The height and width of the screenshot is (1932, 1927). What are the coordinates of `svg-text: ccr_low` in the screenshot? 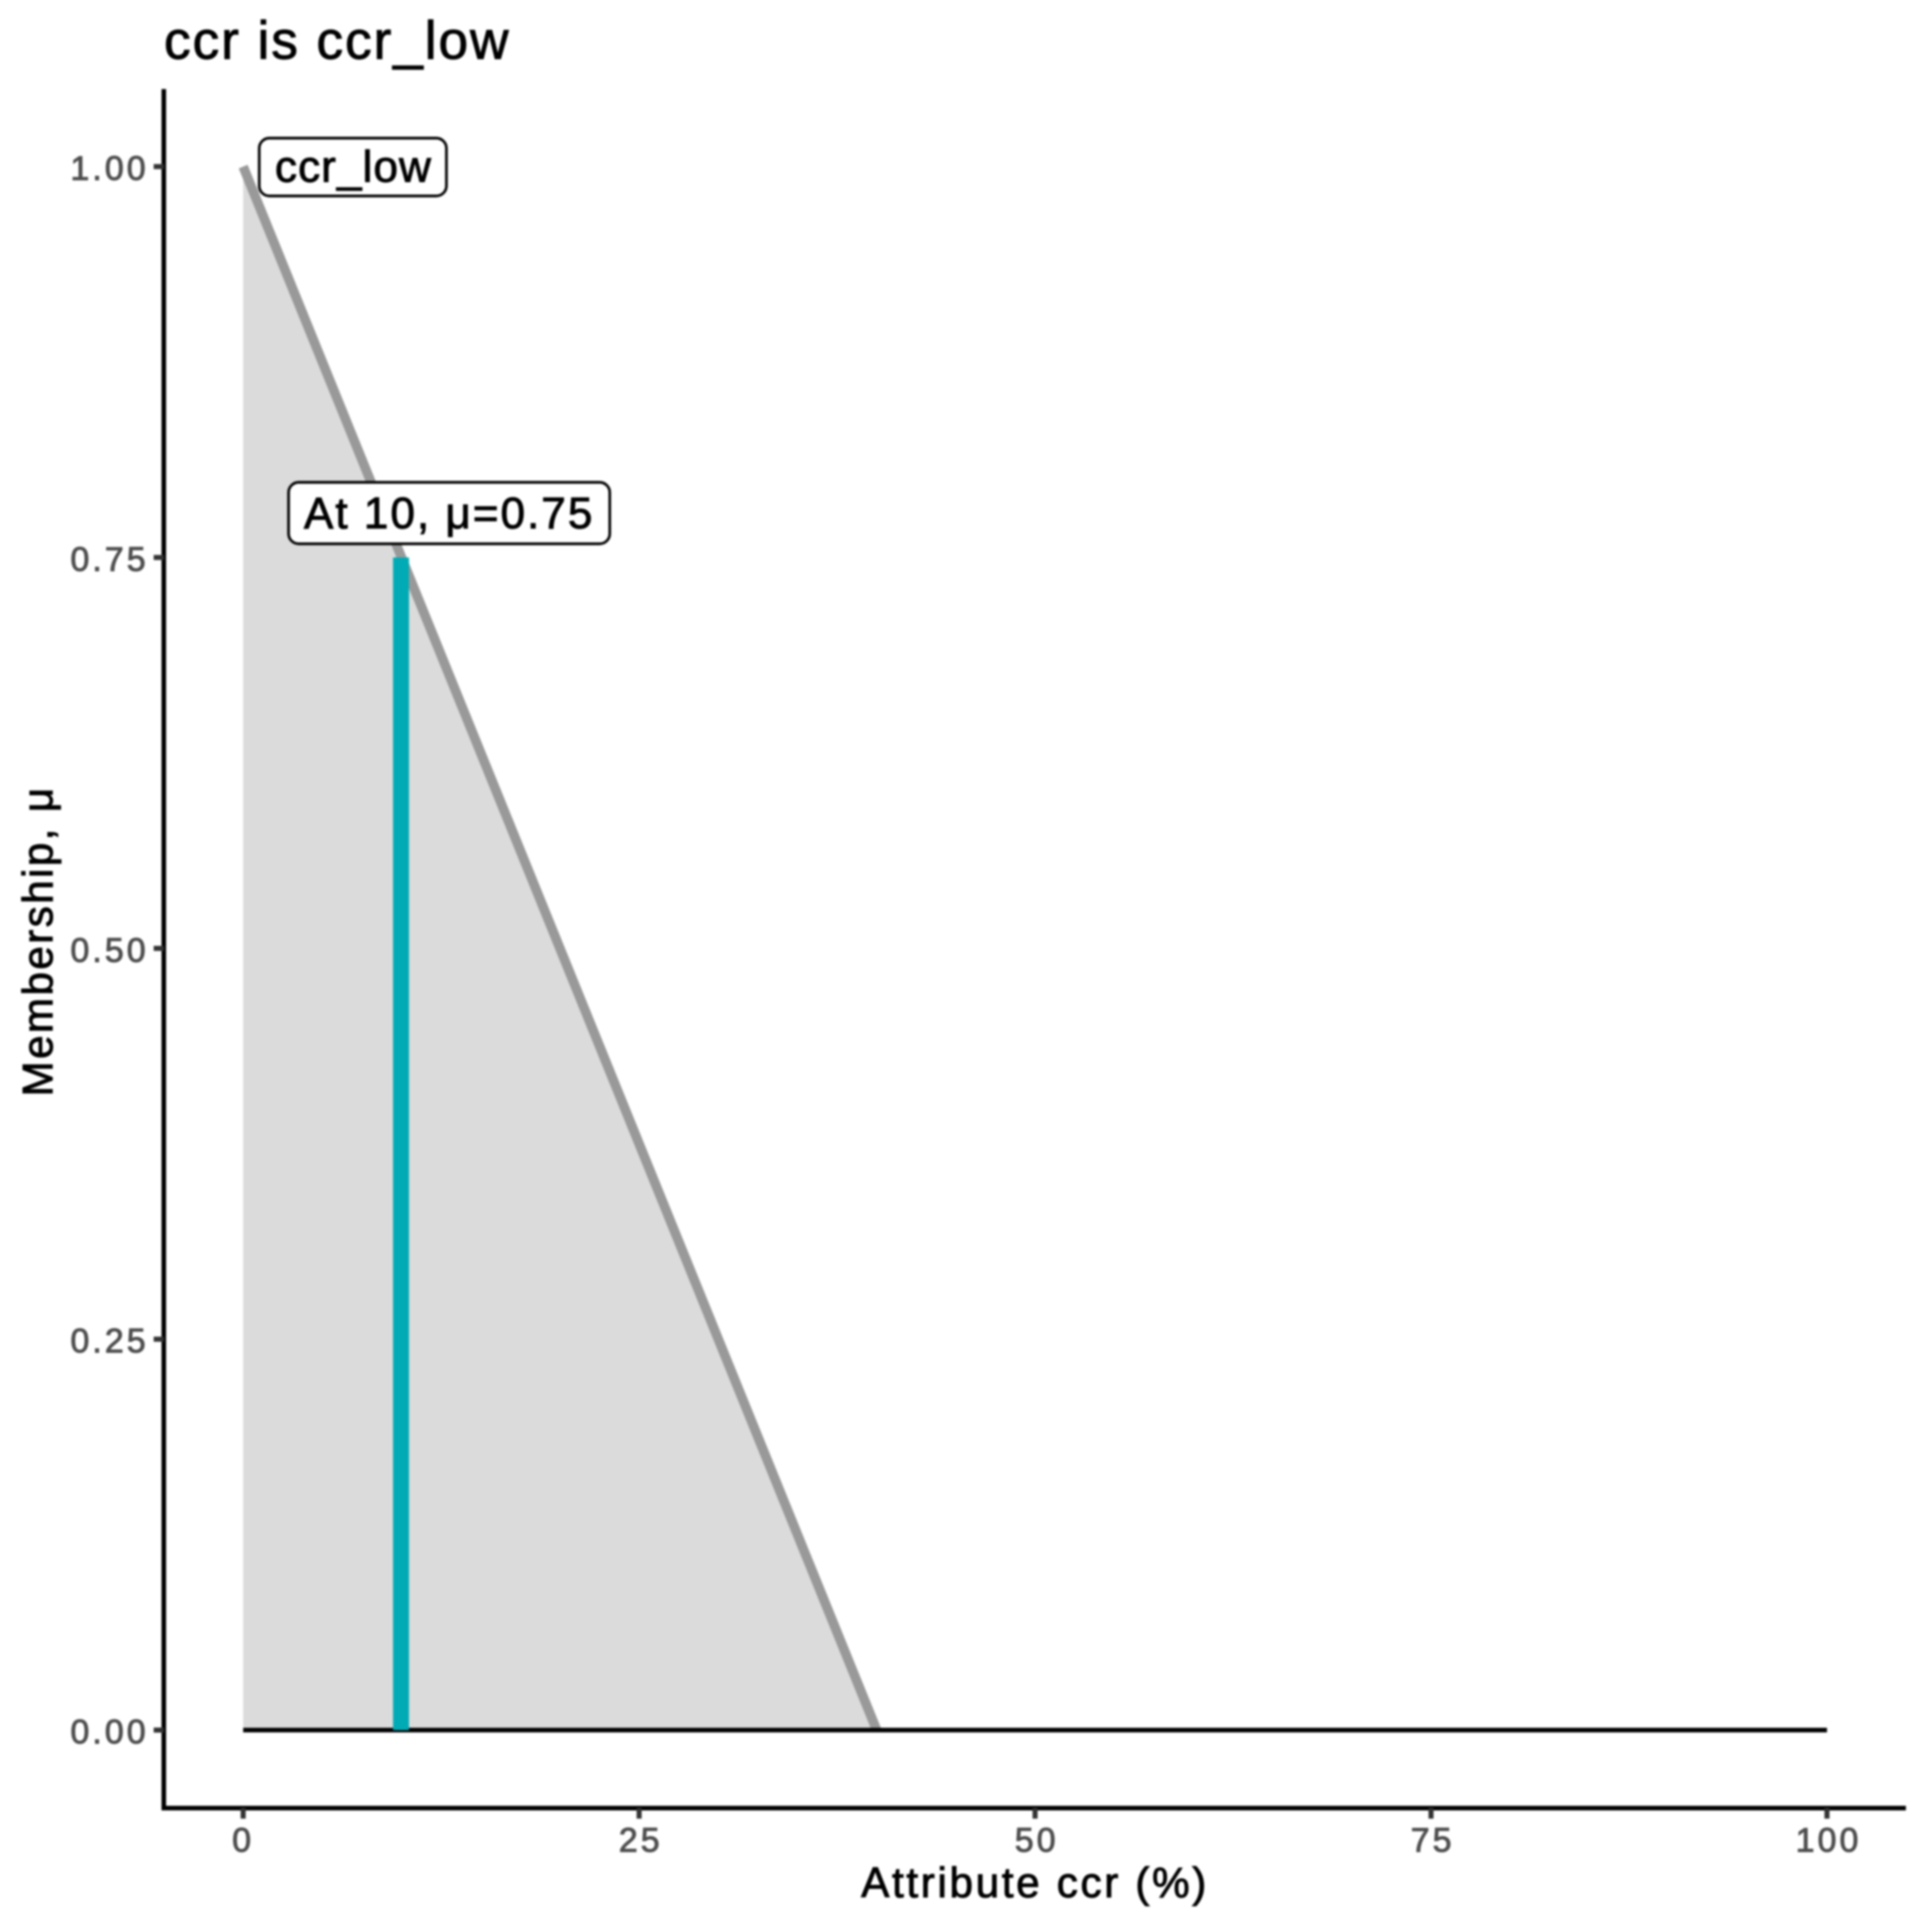 It's located at (353, 167).